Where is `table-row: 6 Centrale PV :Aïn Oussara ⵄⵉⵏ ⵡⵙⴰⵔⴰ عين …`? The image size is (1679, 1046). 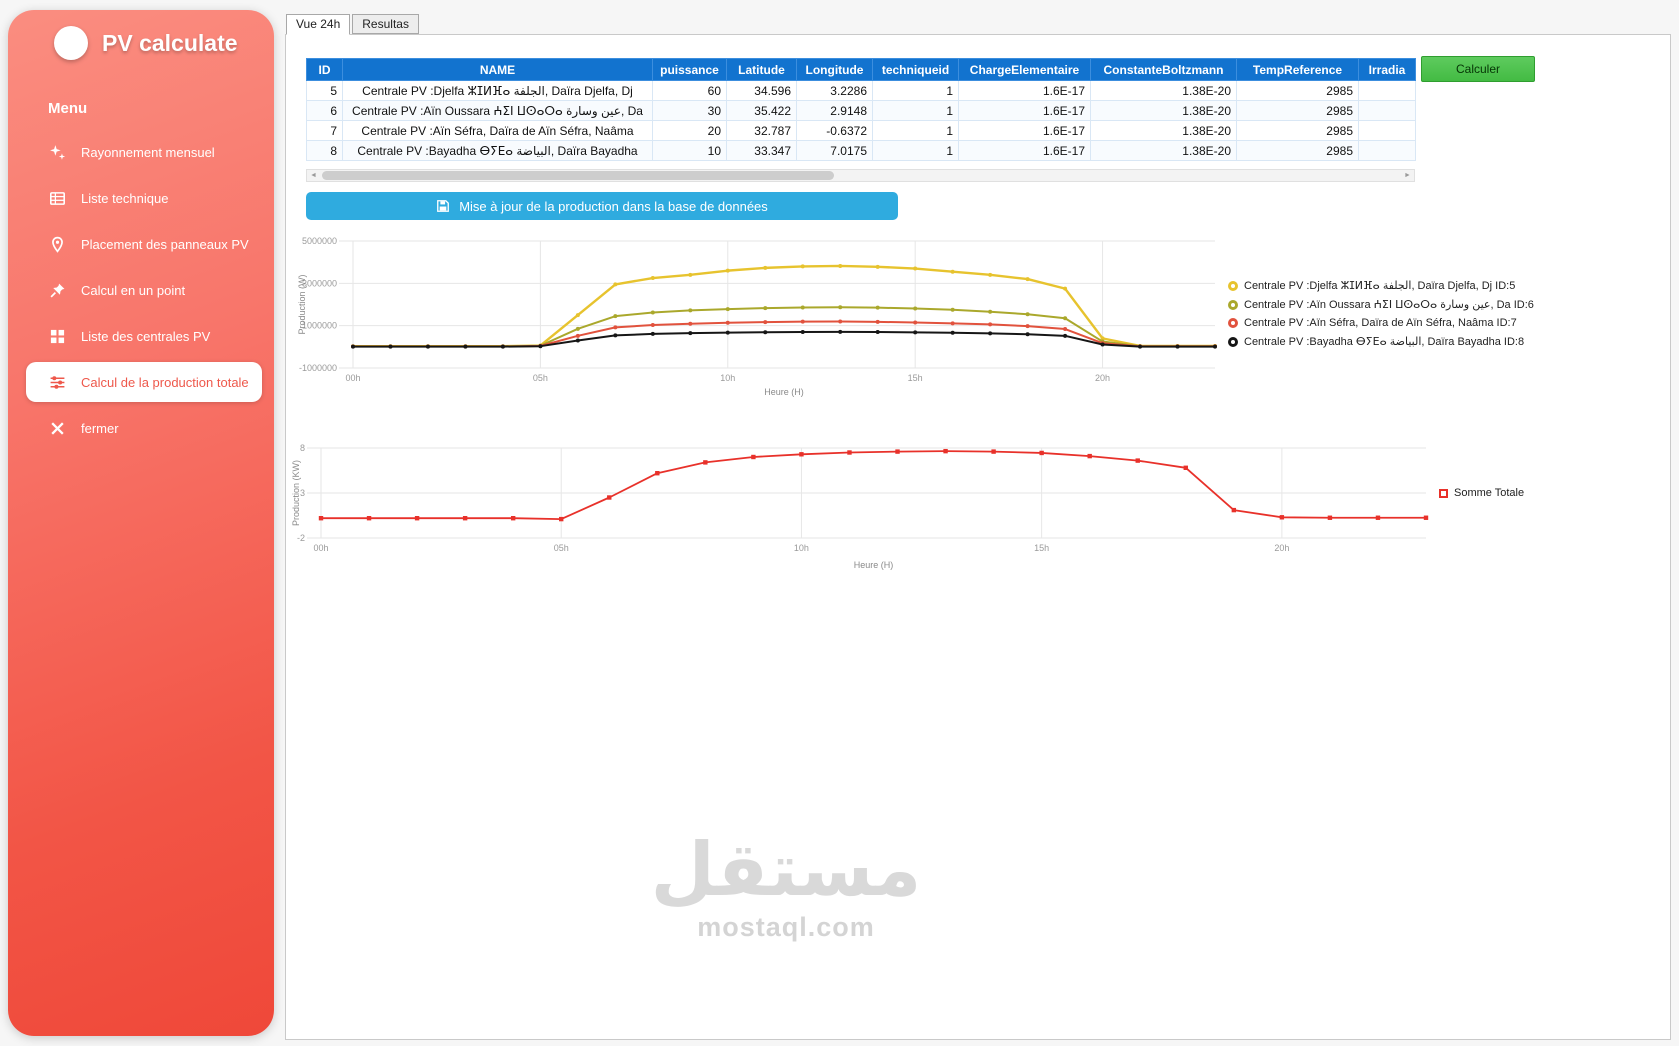
table-row: 6 Centrale PV :Aïn Oussara ⵄⵉⵏ ⵡⵙⴰⵔⴰ عين … is located at coordinates (861, 110).